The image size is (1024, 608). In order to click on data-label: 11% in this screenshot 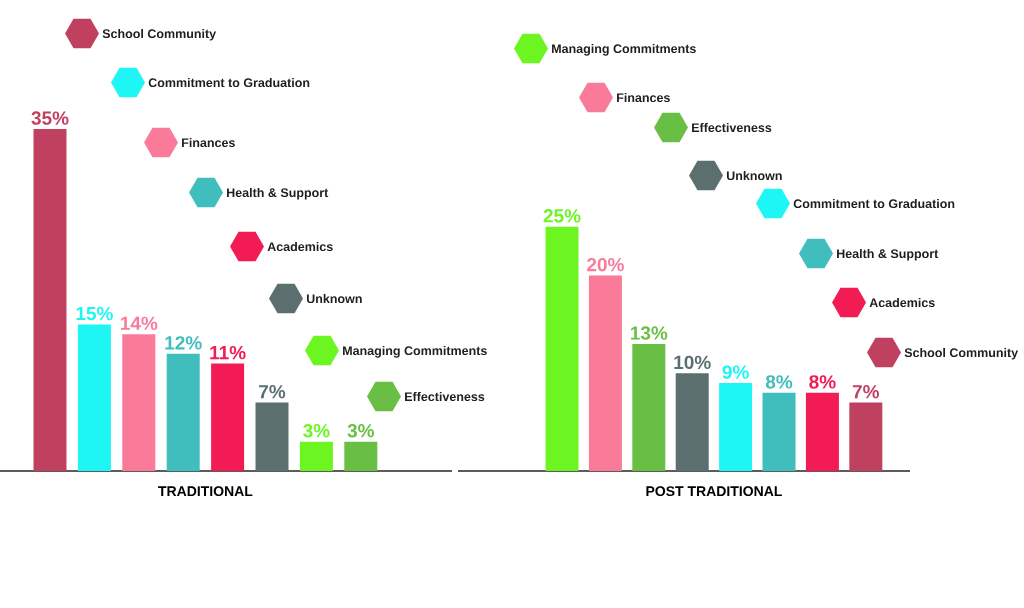, I will do `click(228, 352)`.